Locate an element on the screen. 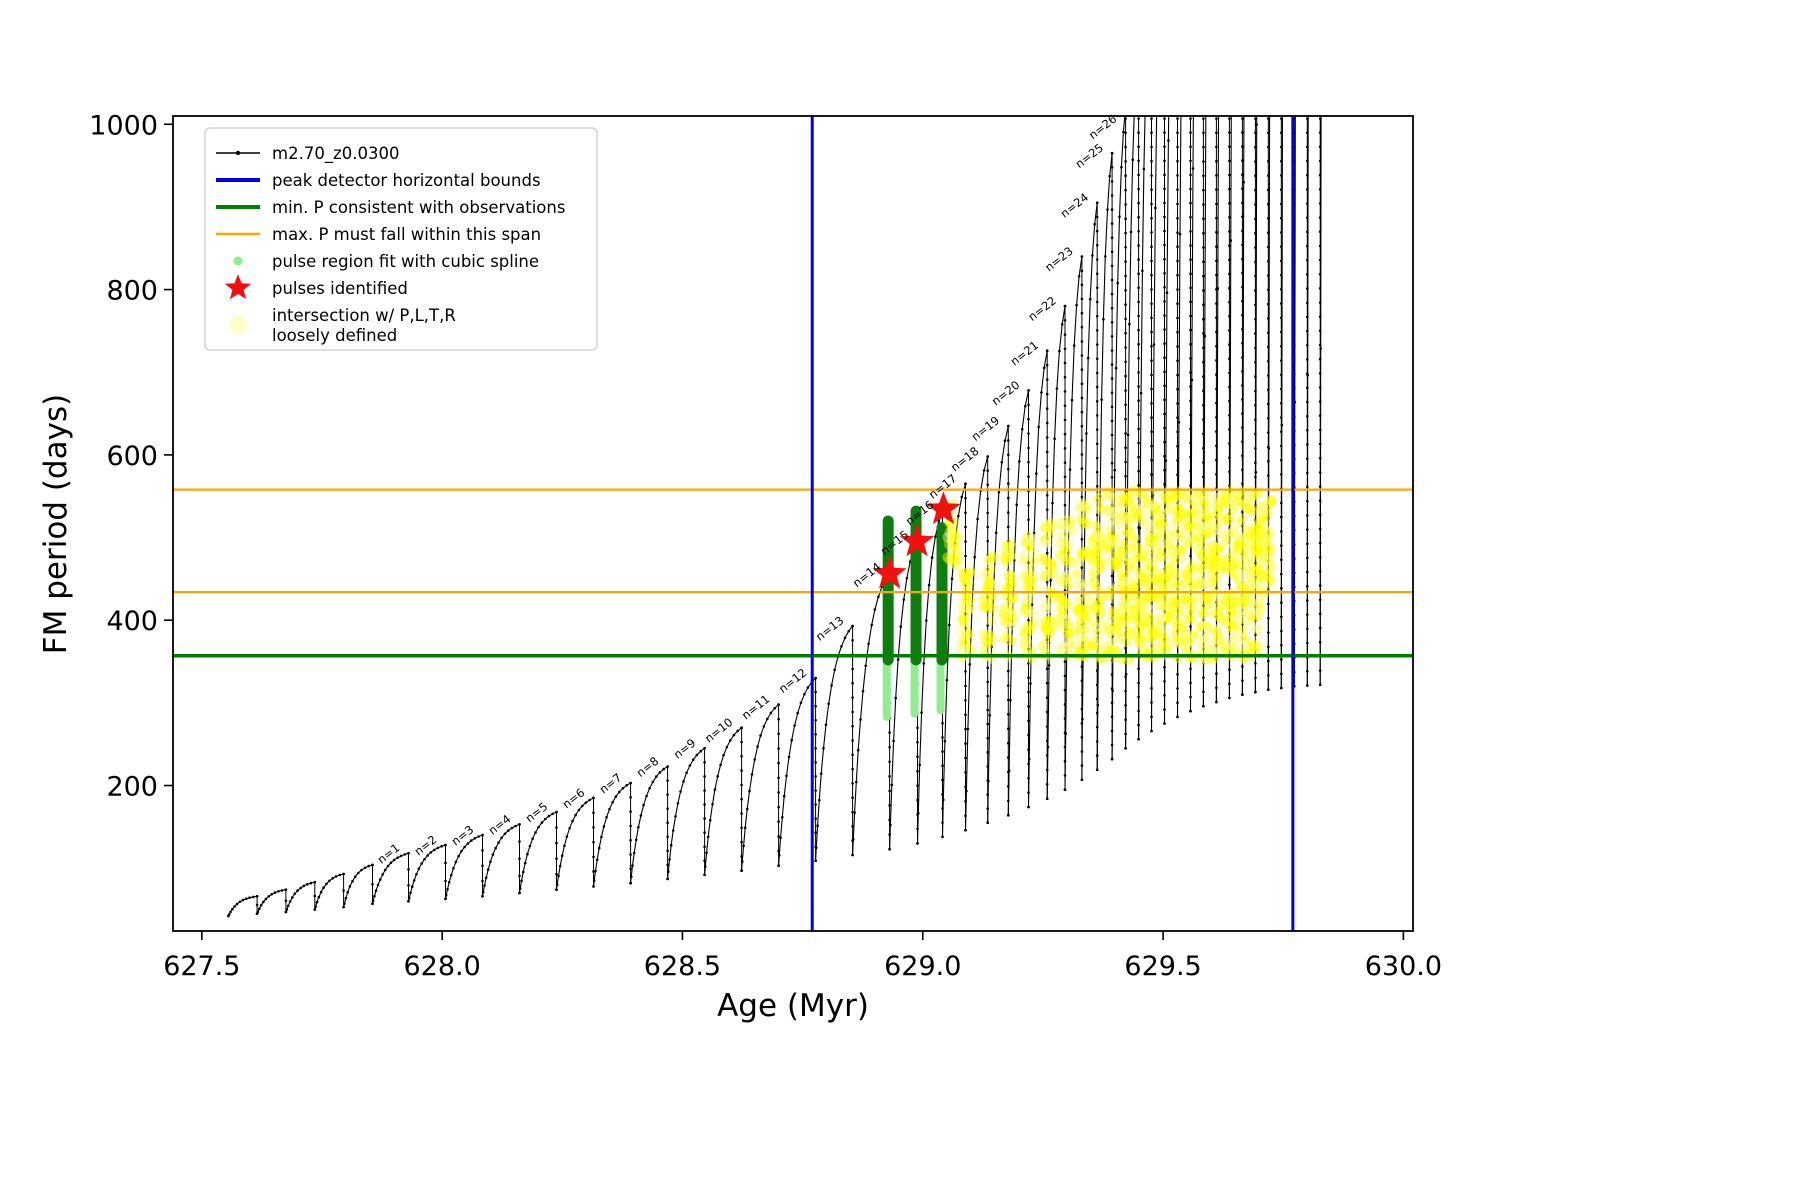  y-axis-label: FM period (days) is located at coordinates (56, 524).